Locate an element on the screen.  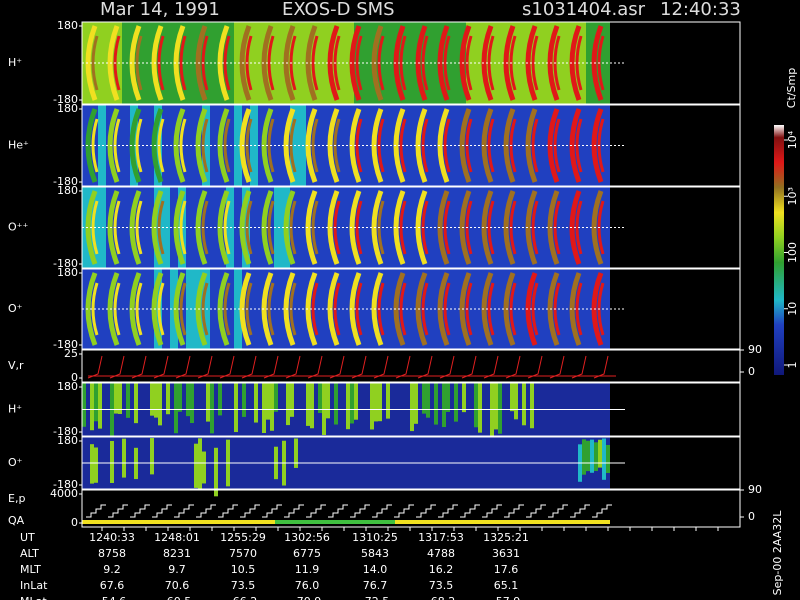
table-row-label: UT is located at coordinates (27, 537).